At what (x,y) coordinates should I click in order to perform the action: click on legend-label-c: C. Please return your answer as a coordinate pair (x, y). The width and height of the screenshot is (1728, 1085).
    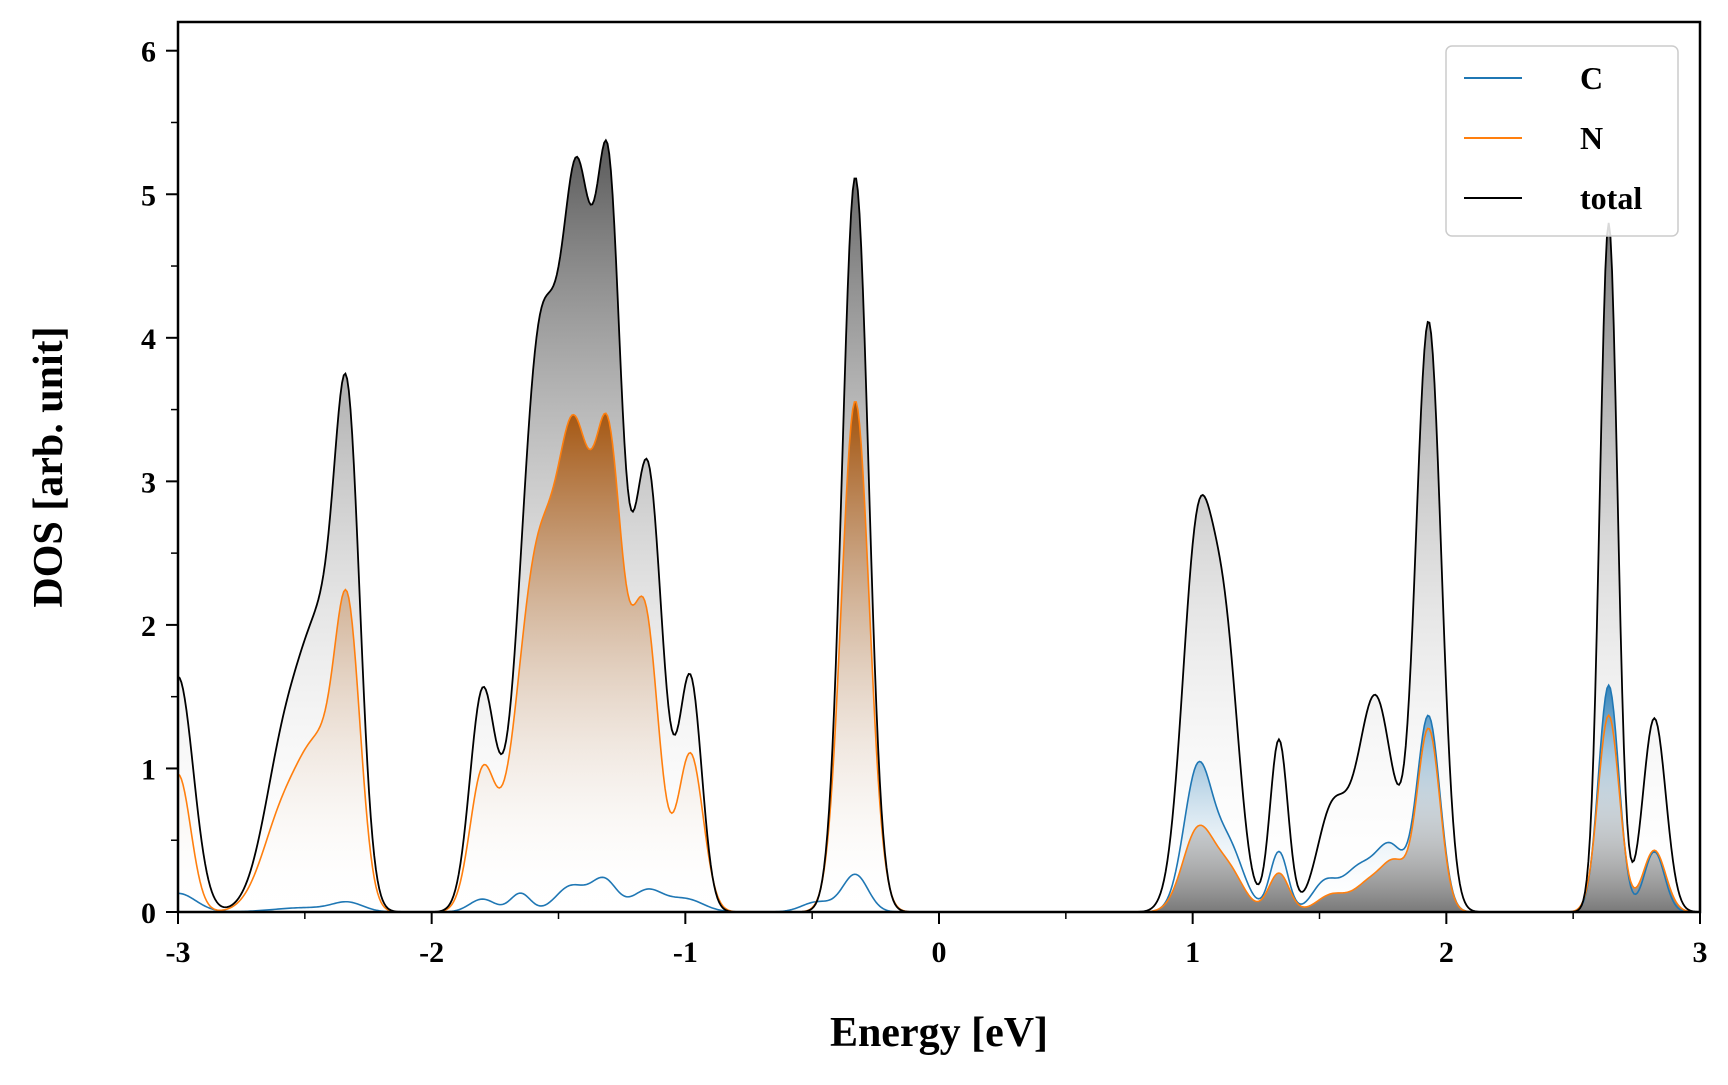
    Looking at the image, I should click on (1591, 78).